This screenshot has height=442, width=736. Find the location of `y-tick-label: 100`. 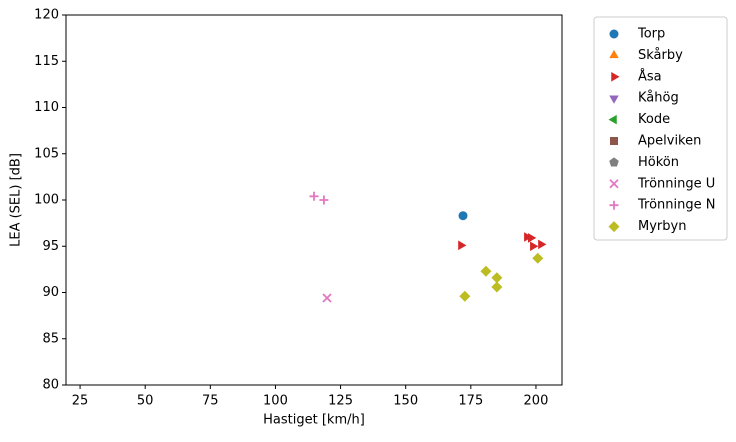

y-tick-label: 100 is located at coordinates (46, 200).